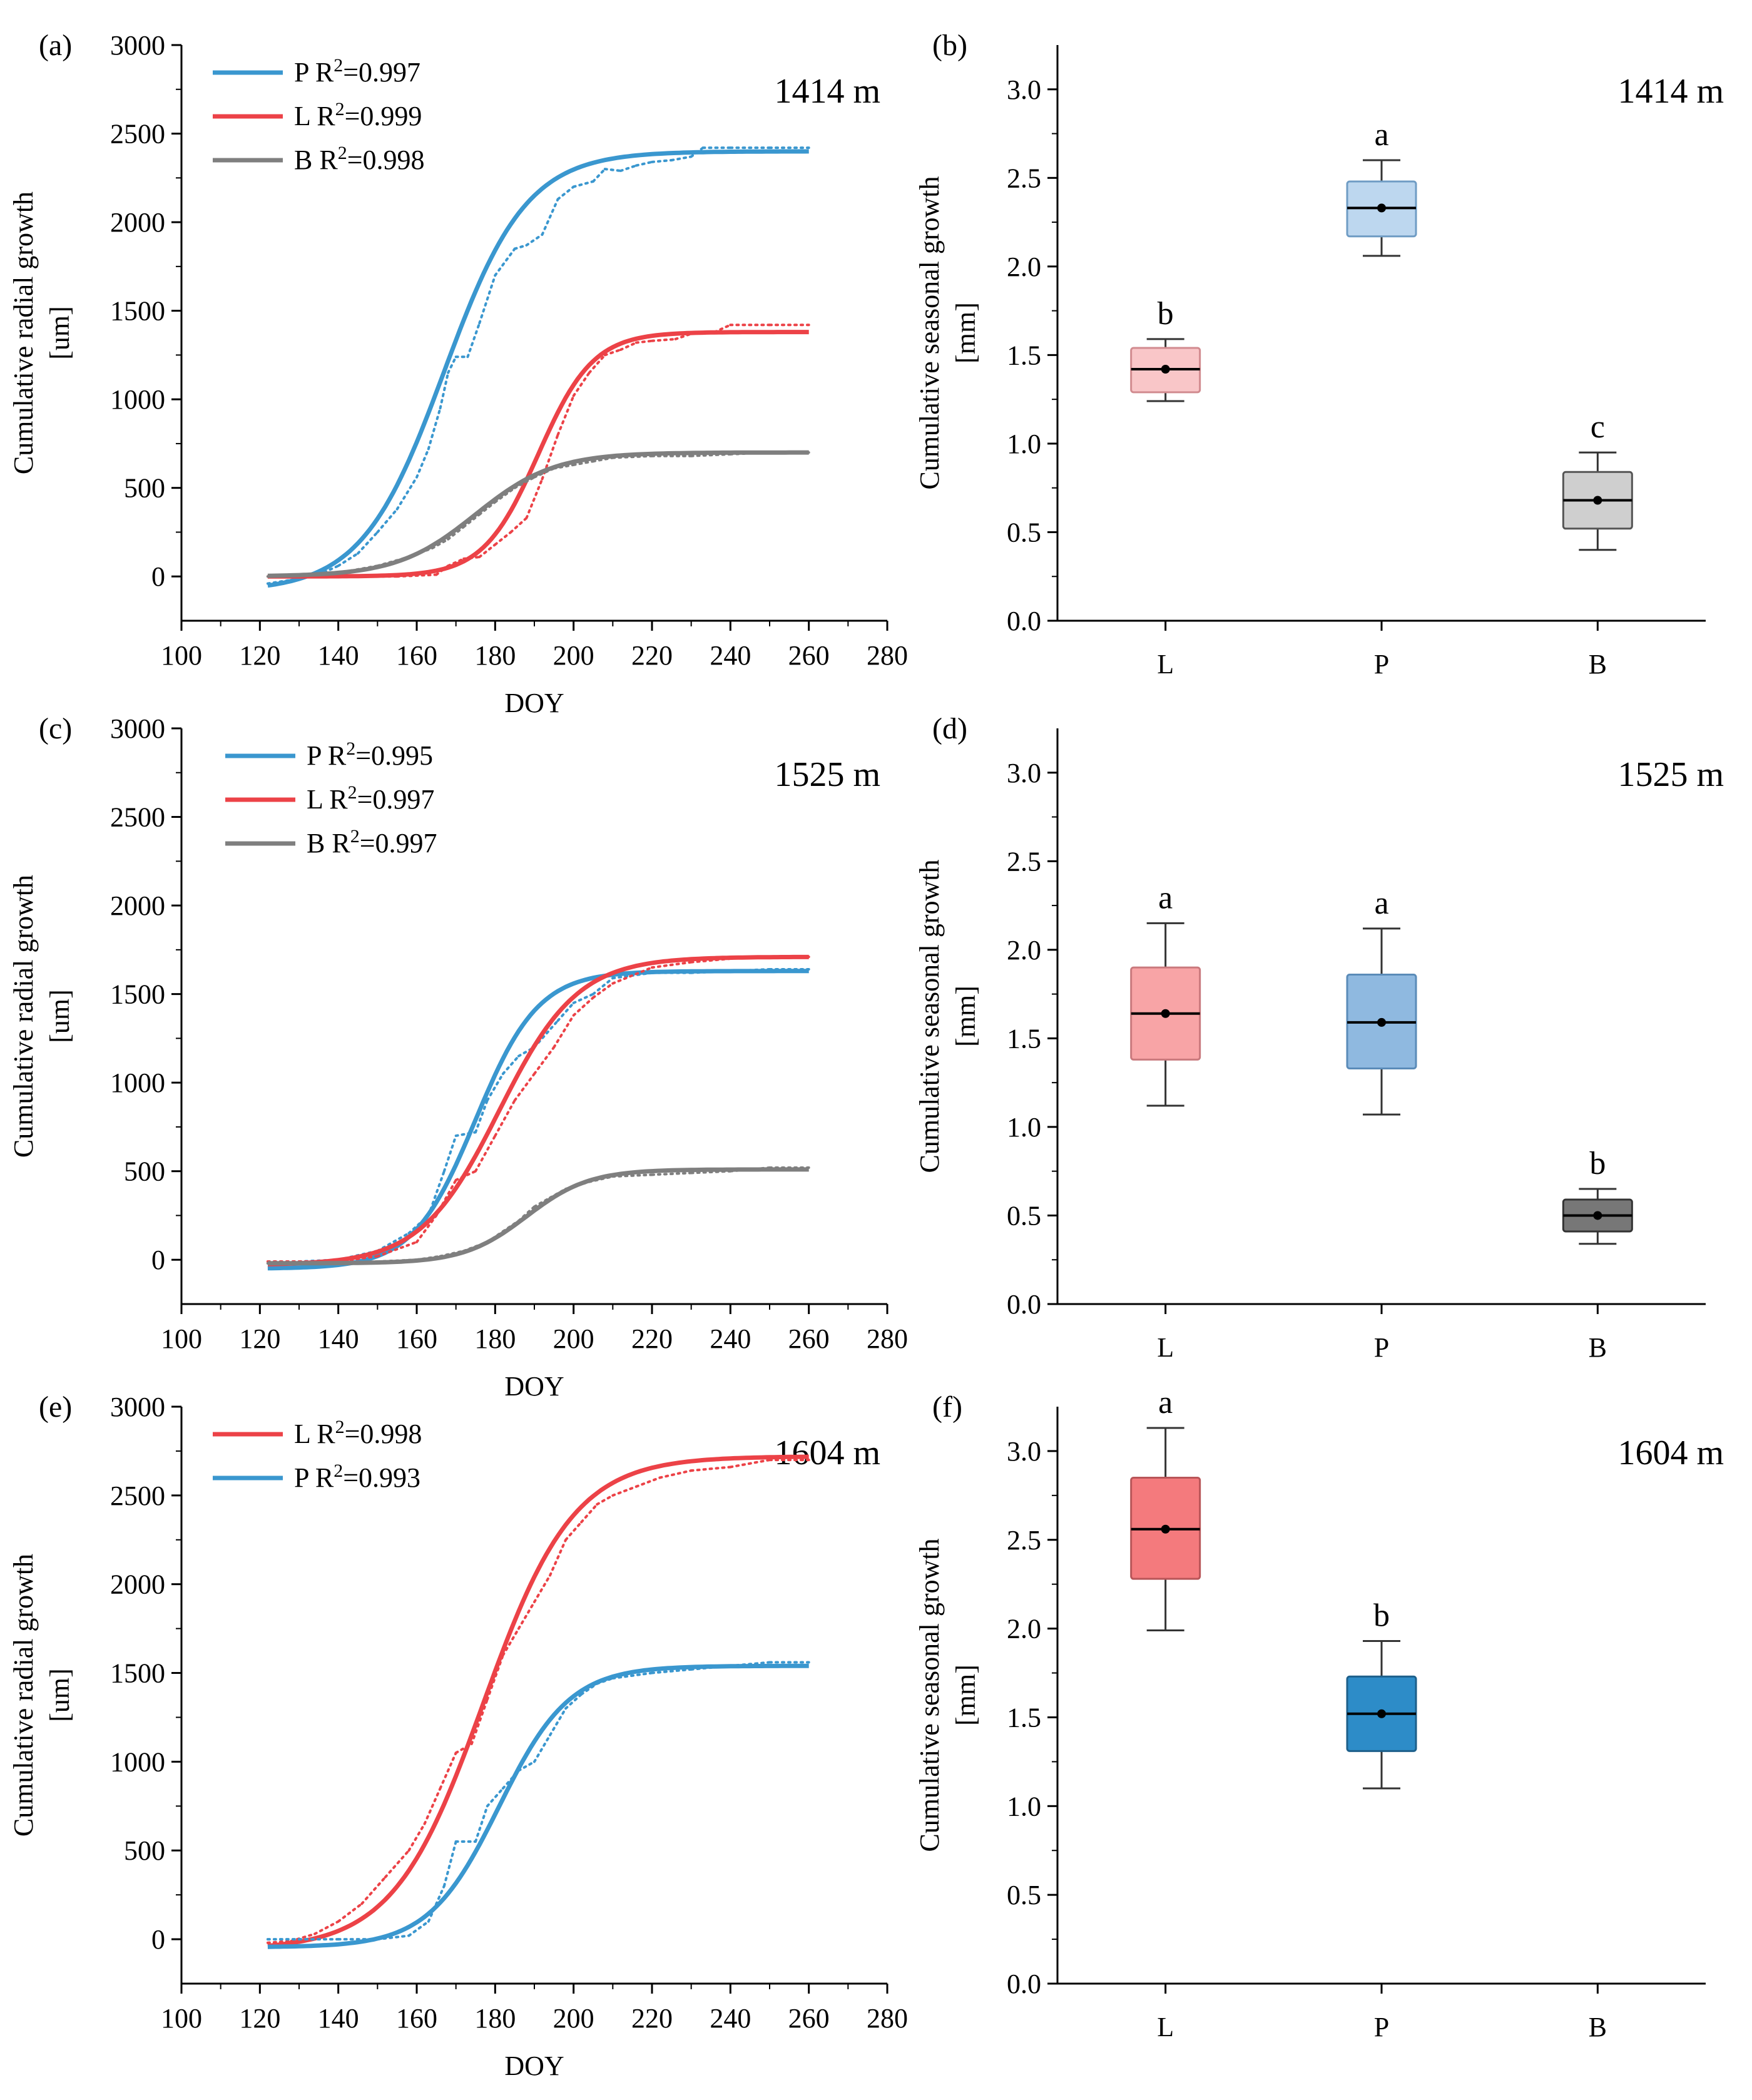 The height and width of the screenshot is (2100, 1752). Describe the element at coordinates (137, 728) in the screenshot. I see `y-tick-label: 3000` at that location.